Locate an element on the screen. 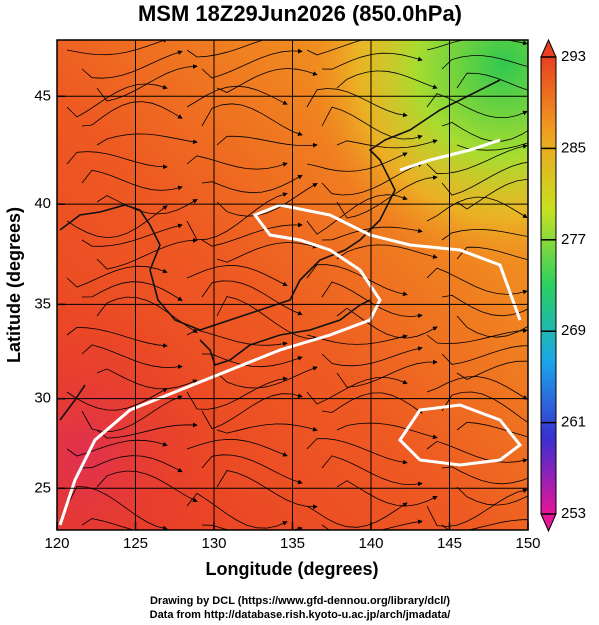 The height and width of the screenshot is (625, 599). x-tick-label: 145 is located at coordinates (449, 543).